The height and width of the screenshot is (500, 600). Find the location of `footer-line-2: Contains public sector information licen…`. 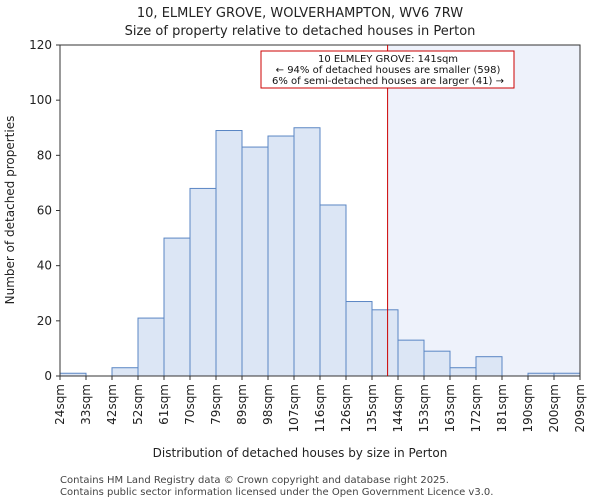

footer-line-2: Contains public sector information licen… is located at coordinates (276, 492).